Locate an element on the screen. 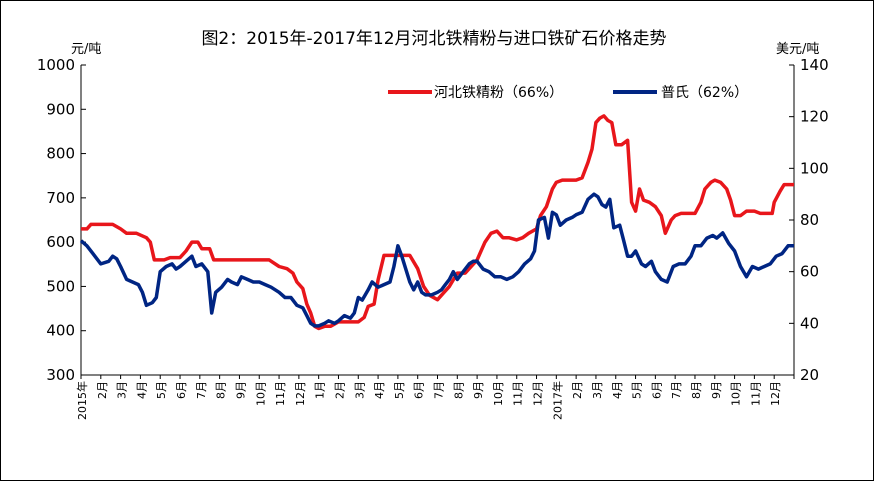  right-y-tick-label: 40 is located at coordinates (809, 323).